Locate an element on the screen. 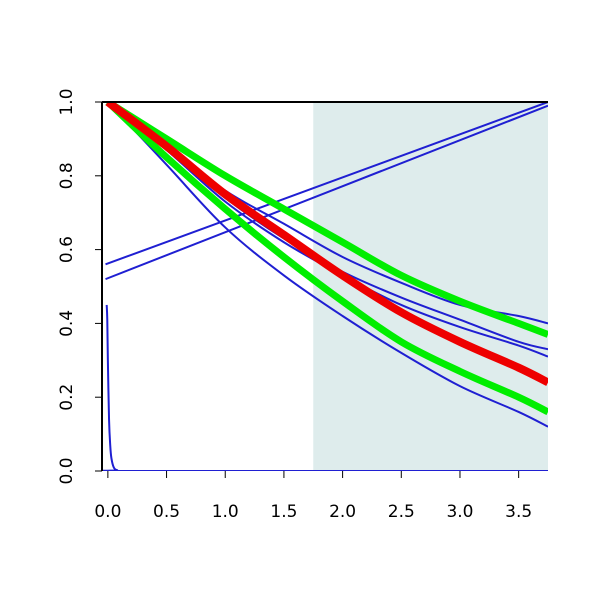  y-tick-label-5: 1.0 is located at coordinates (67, 101).